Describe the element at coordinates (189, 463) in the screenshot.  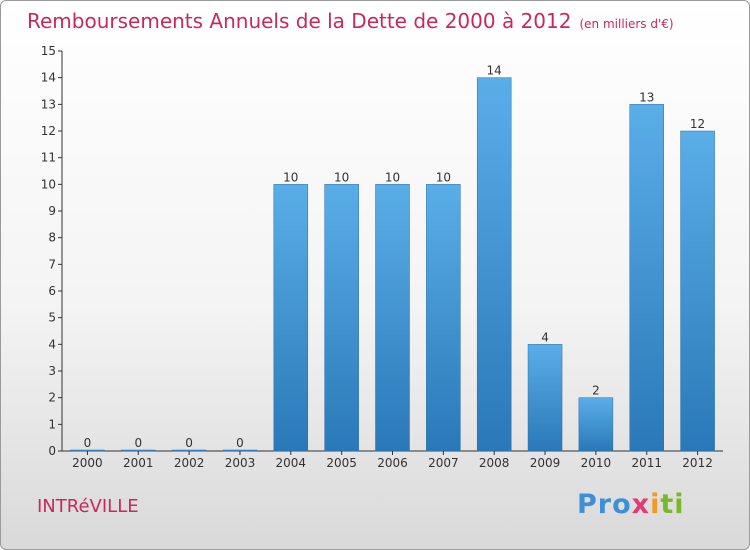
I see `x-tick-label: 2002` at that location.